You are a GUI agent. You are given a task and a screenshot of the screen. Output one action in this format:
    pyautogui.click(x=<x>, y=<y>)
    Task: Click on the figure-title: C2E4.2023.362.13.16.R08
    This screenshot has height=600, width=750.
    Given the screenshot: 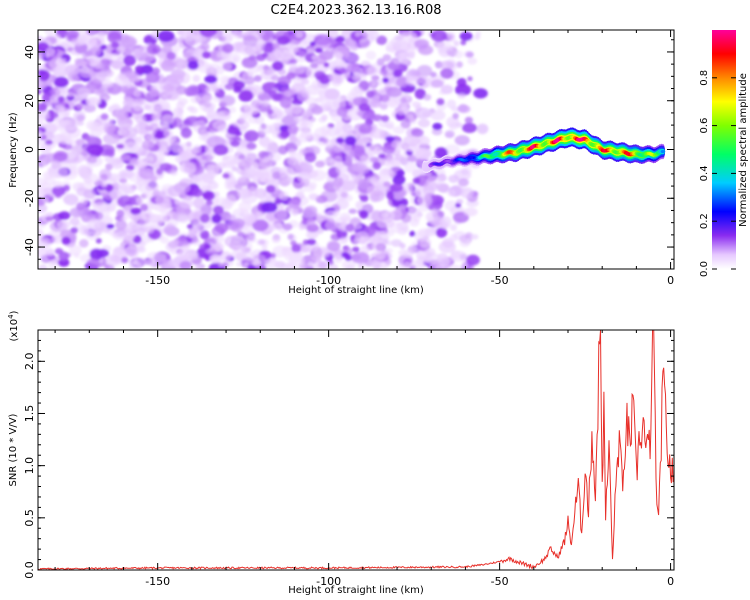 What is the action you would take?
    pyautogui.click(x=355, y=10)
    